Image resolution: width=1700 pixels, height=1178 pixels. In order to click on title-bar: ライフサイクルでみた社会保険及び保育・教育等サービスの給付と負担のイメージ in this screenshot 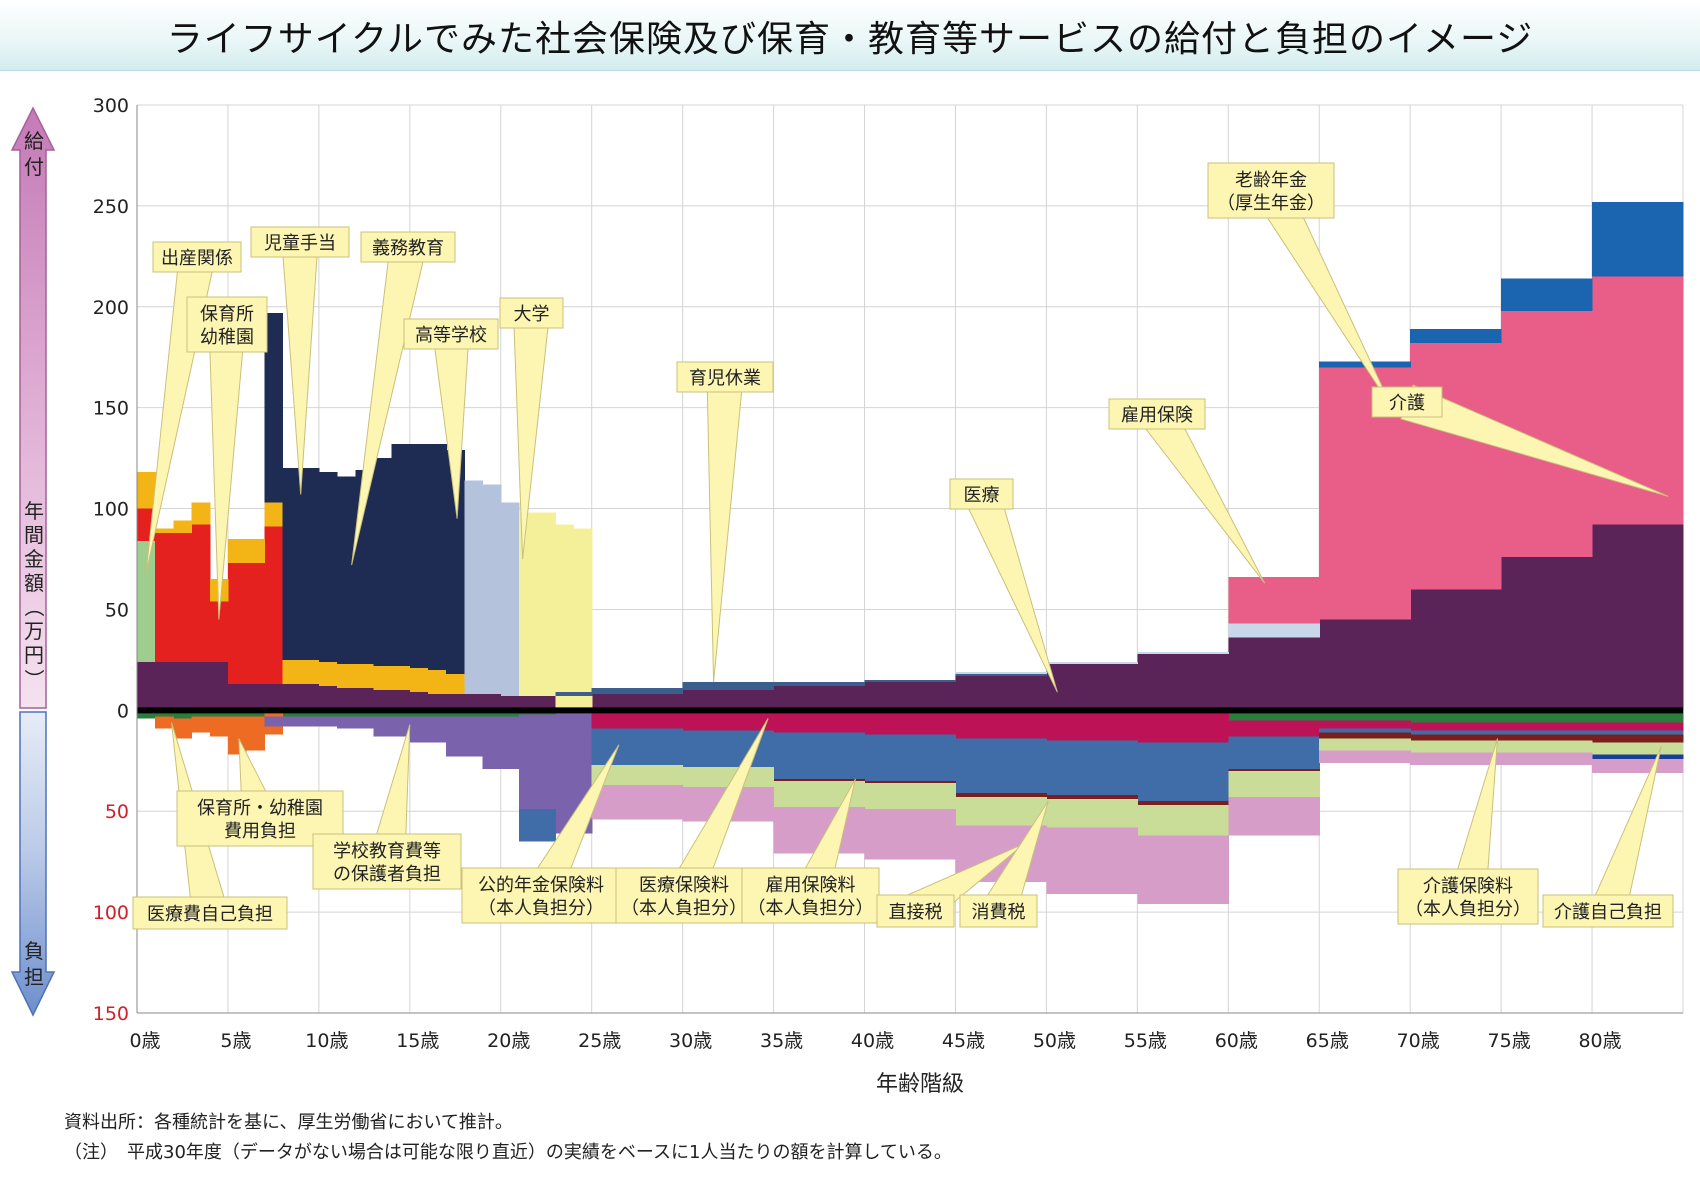, I will do `click(850, 35)`.